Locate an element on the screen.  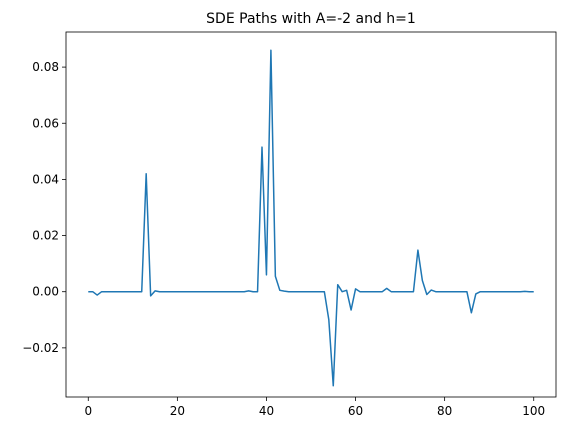
x-tick-label: 80 is located at coordinates (444, 411).